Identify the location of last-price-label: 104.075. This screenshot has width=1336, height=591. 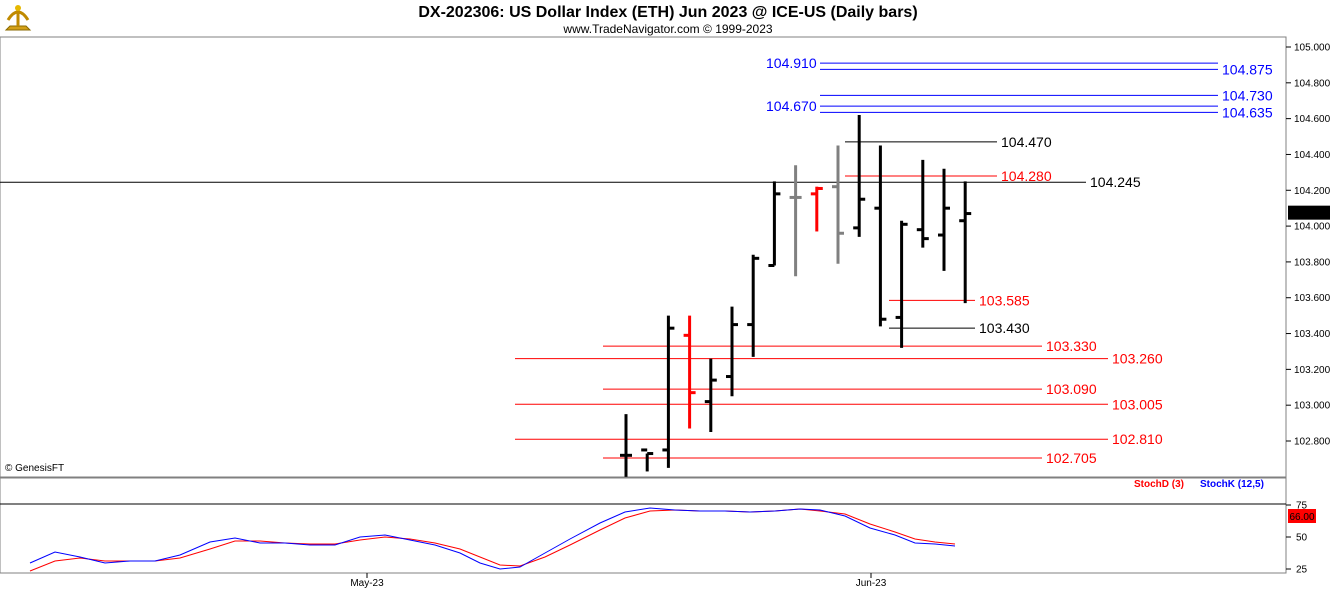
(1309, 214).